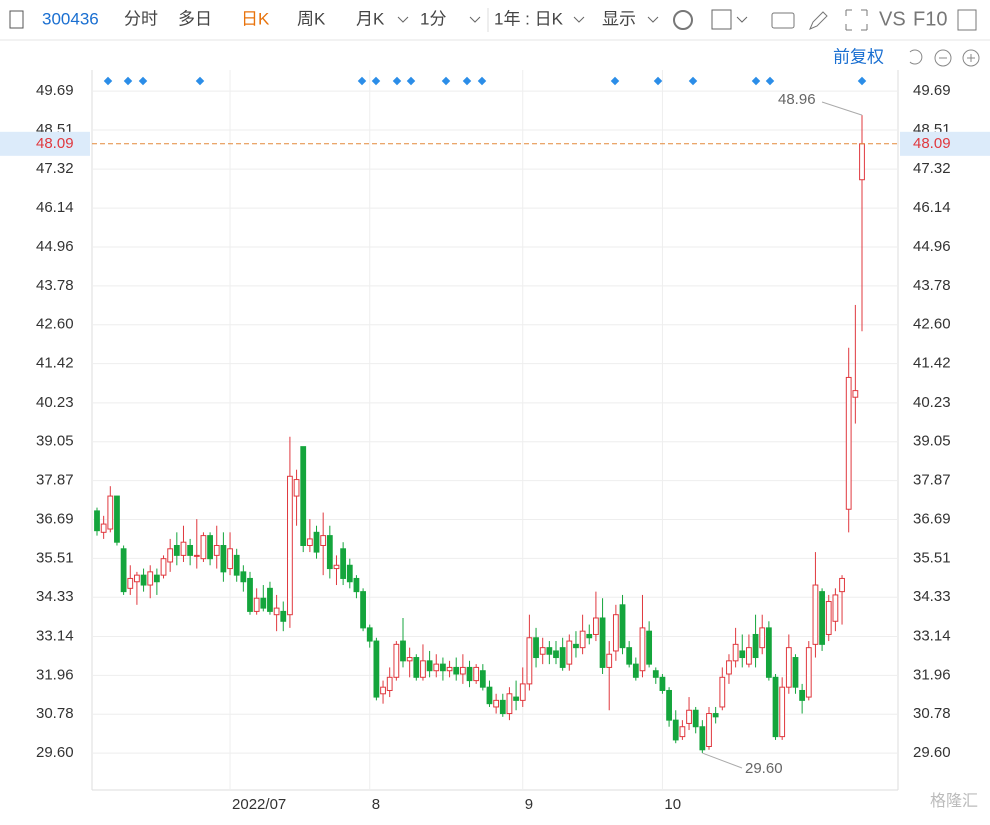 This screenshot has height=825, width=990. Describe the element at coordinates (892, 19) in the screenshot. I see `vs-button: VS` at that location.